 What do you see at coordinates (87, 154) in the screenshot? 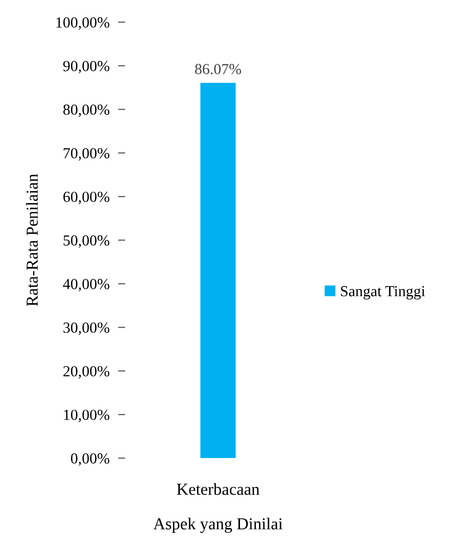
I see `y-tick-label: 70,00%` at bounding box center [87, 154].